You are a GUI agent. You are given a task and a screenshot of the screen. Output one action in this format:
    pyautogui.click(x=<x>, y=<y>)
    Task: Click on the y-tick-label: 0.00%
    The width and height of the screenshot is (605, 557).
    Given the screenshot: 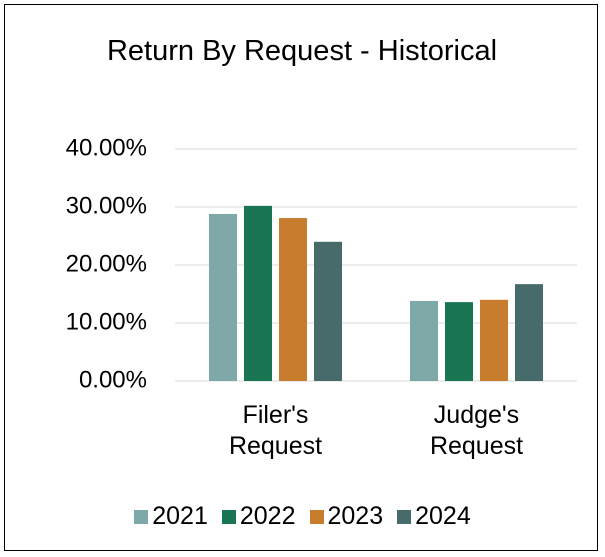 What is the action you would take?
    pyautogui.click(x=113, y=379)
    